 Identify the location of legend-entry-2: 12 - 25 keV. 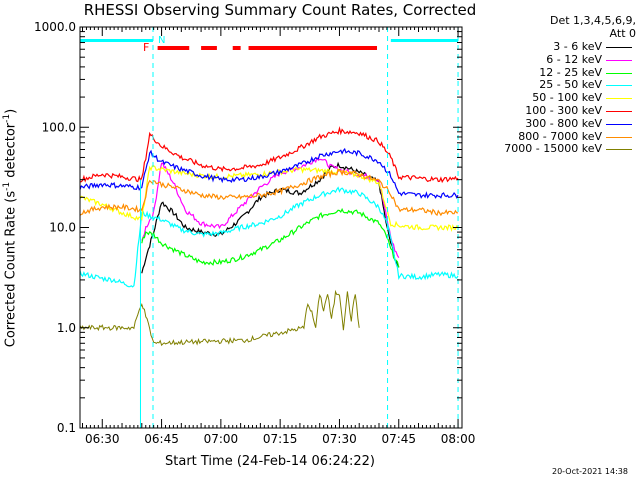
(558, 72).